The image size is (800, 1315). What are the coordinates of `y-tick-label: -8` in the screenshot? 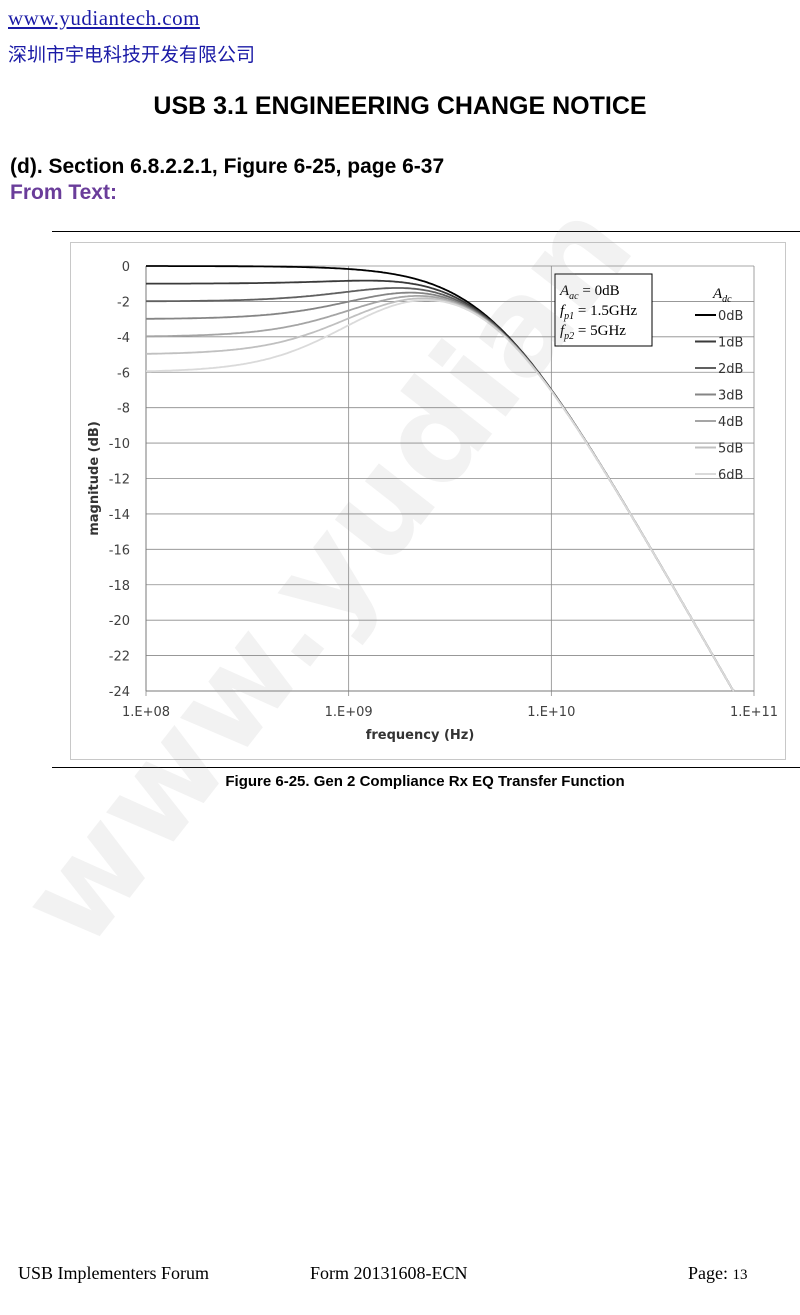 It's located at (123, 409).